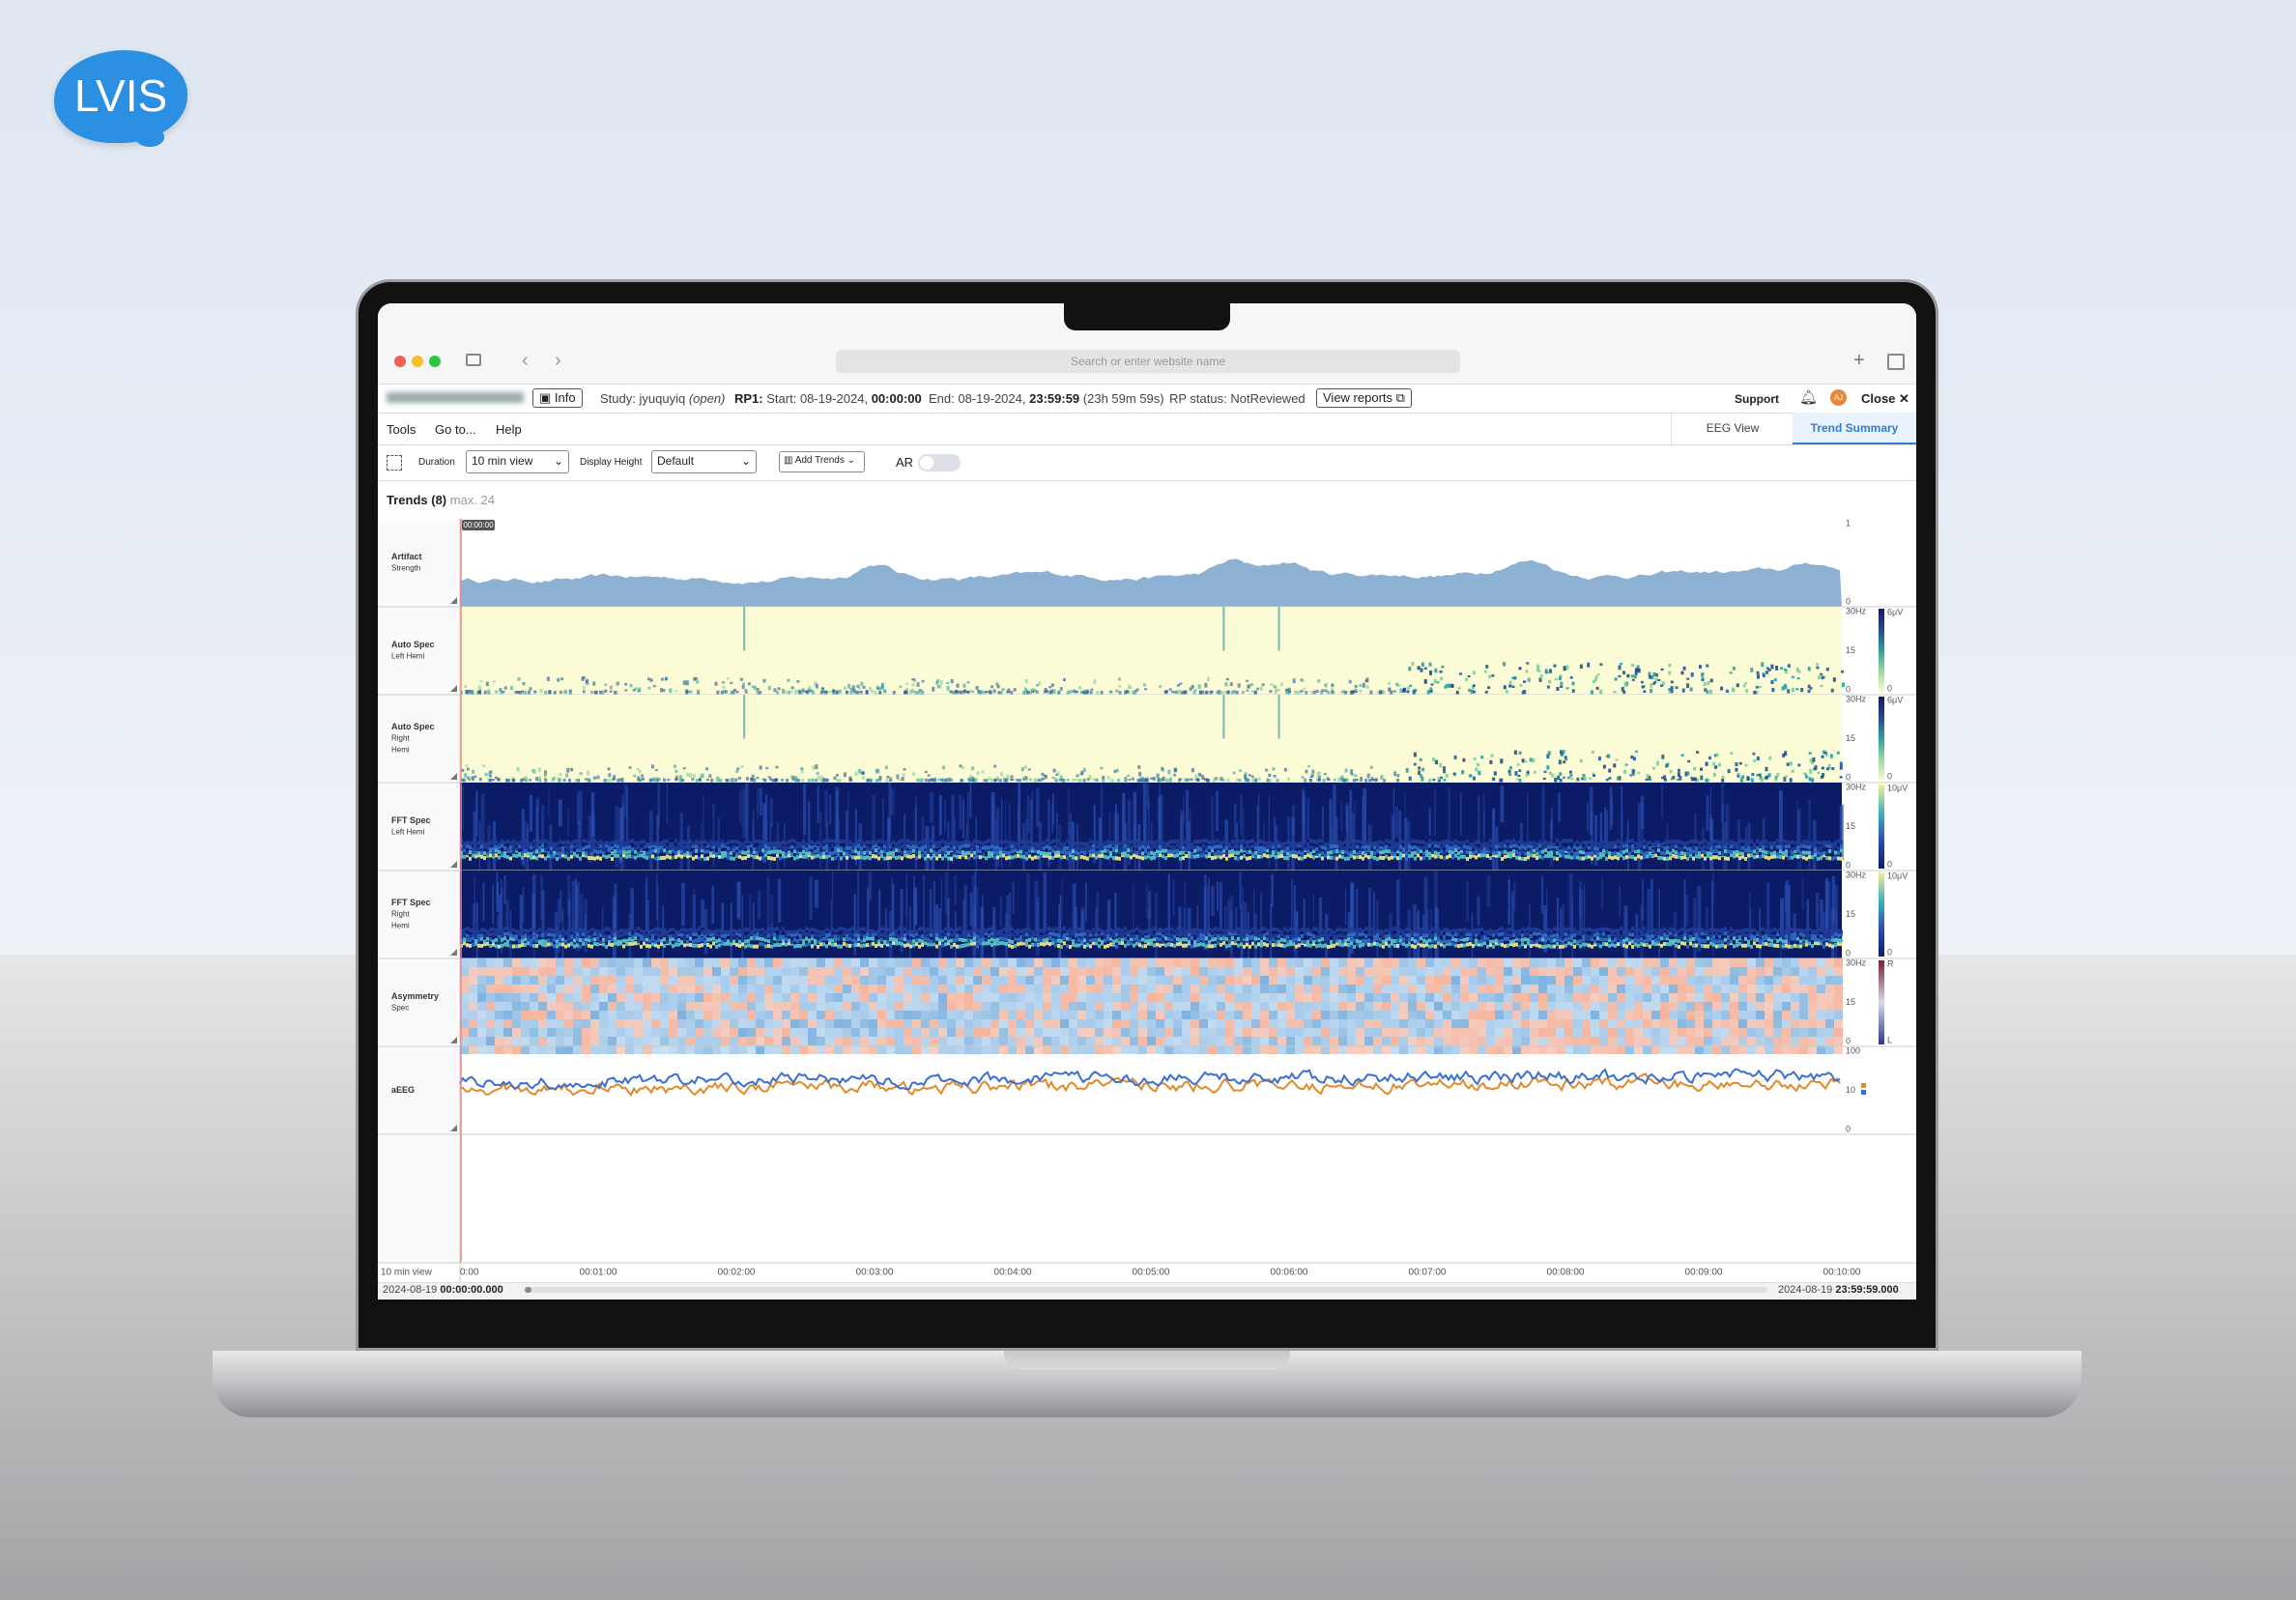 The height and width of the screenshot is (1600, 2296). I want to click on tab-trend: Trend Summary, so click(1854, 428).